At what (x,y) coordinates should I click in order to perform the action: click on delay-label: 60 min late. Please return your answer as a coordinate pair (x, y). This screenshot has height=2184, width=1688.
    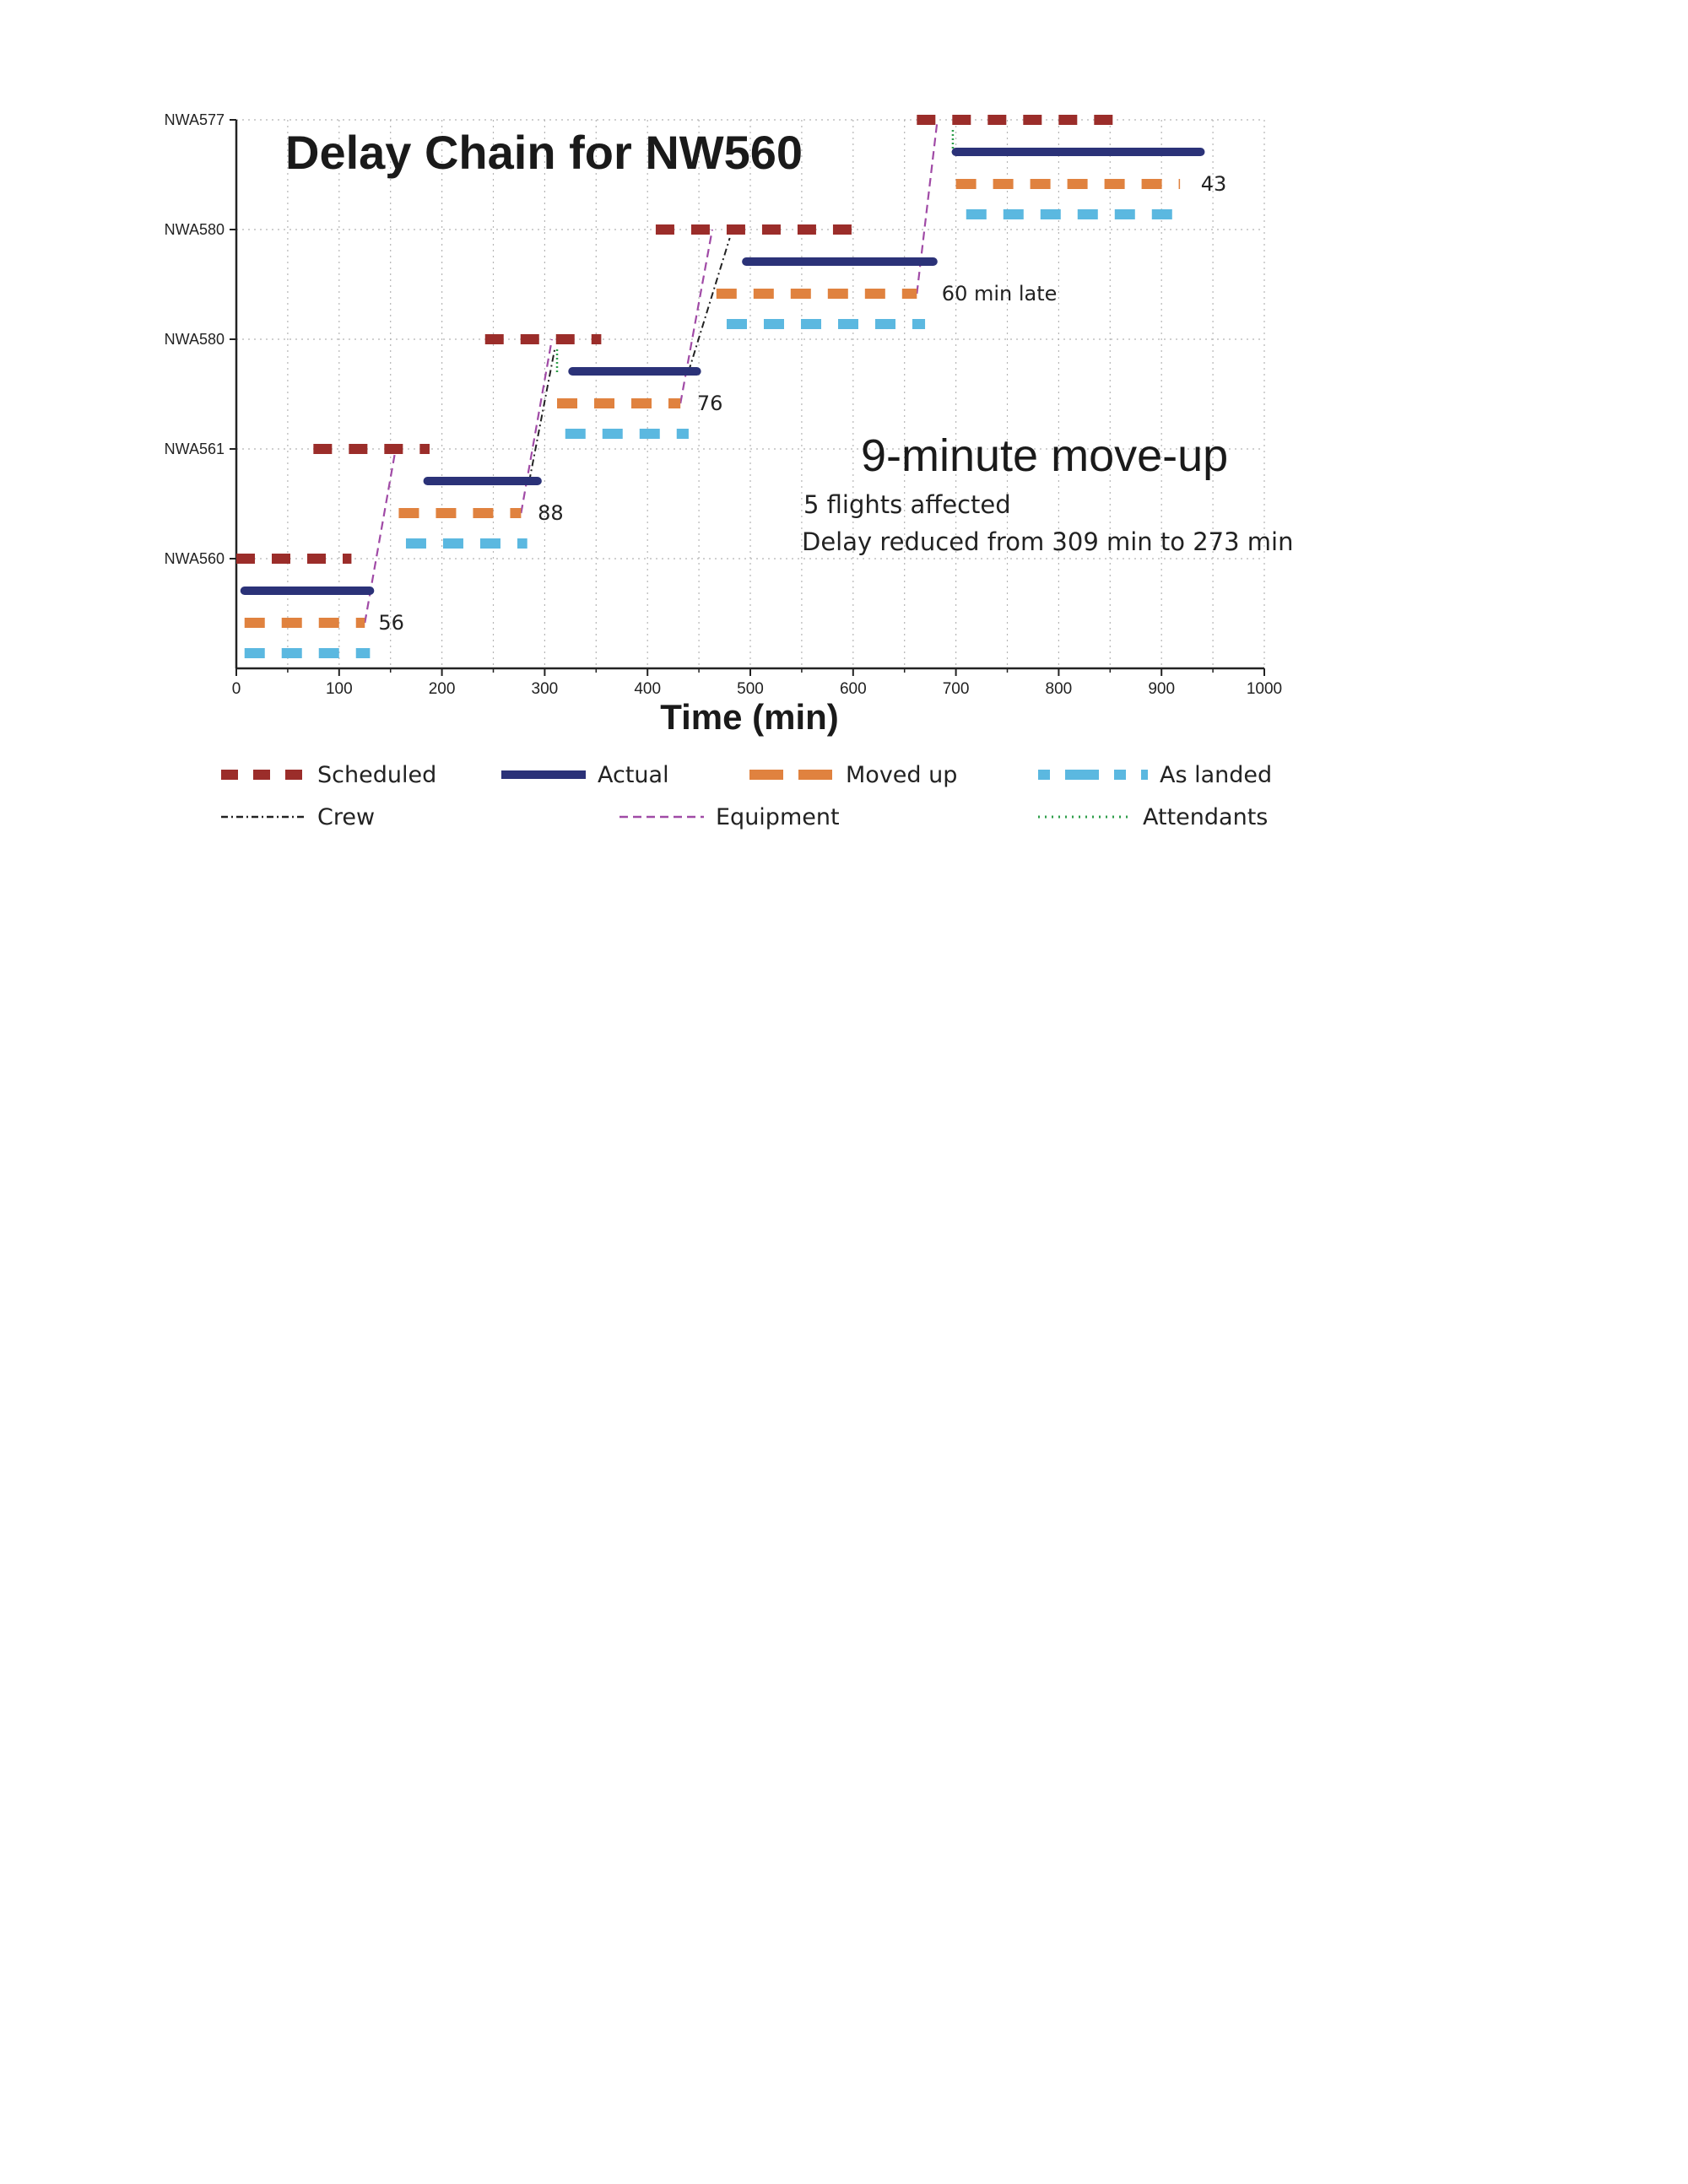
    Looking at the image, I should click on (1000, 293).